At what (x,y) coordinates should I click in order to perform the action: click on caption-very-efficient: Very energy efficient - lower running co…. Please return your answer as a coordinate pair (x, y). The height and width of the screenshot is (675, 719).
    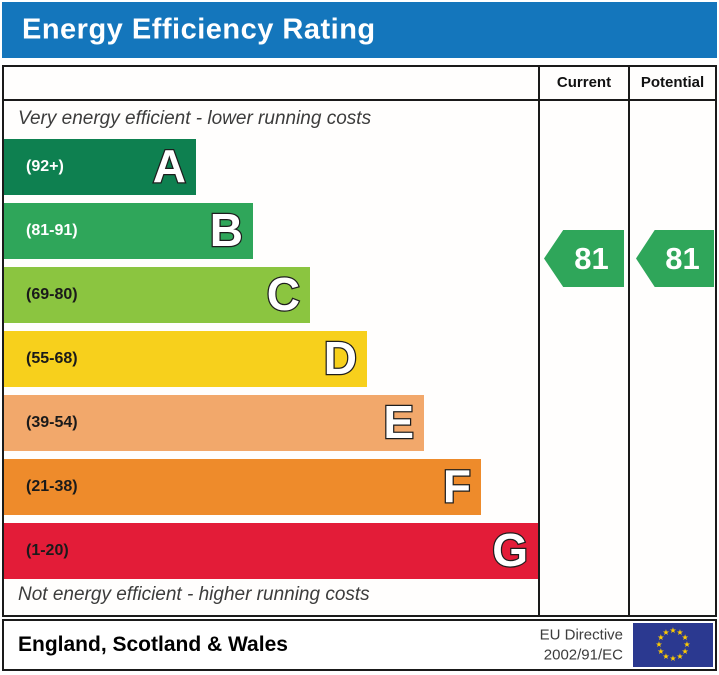
    Looking at the image, I should click on (195, 118).